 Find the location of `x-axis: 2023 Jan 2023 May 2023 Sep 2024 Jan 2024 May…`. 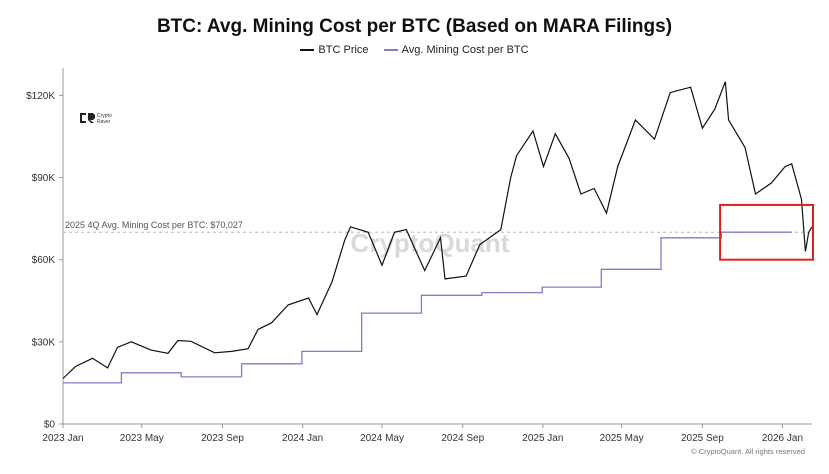

x-axis: 2023 Jan 2023 May 2023 Sep 2024 Jan 2024 May… is located at coordinates (427, 433).